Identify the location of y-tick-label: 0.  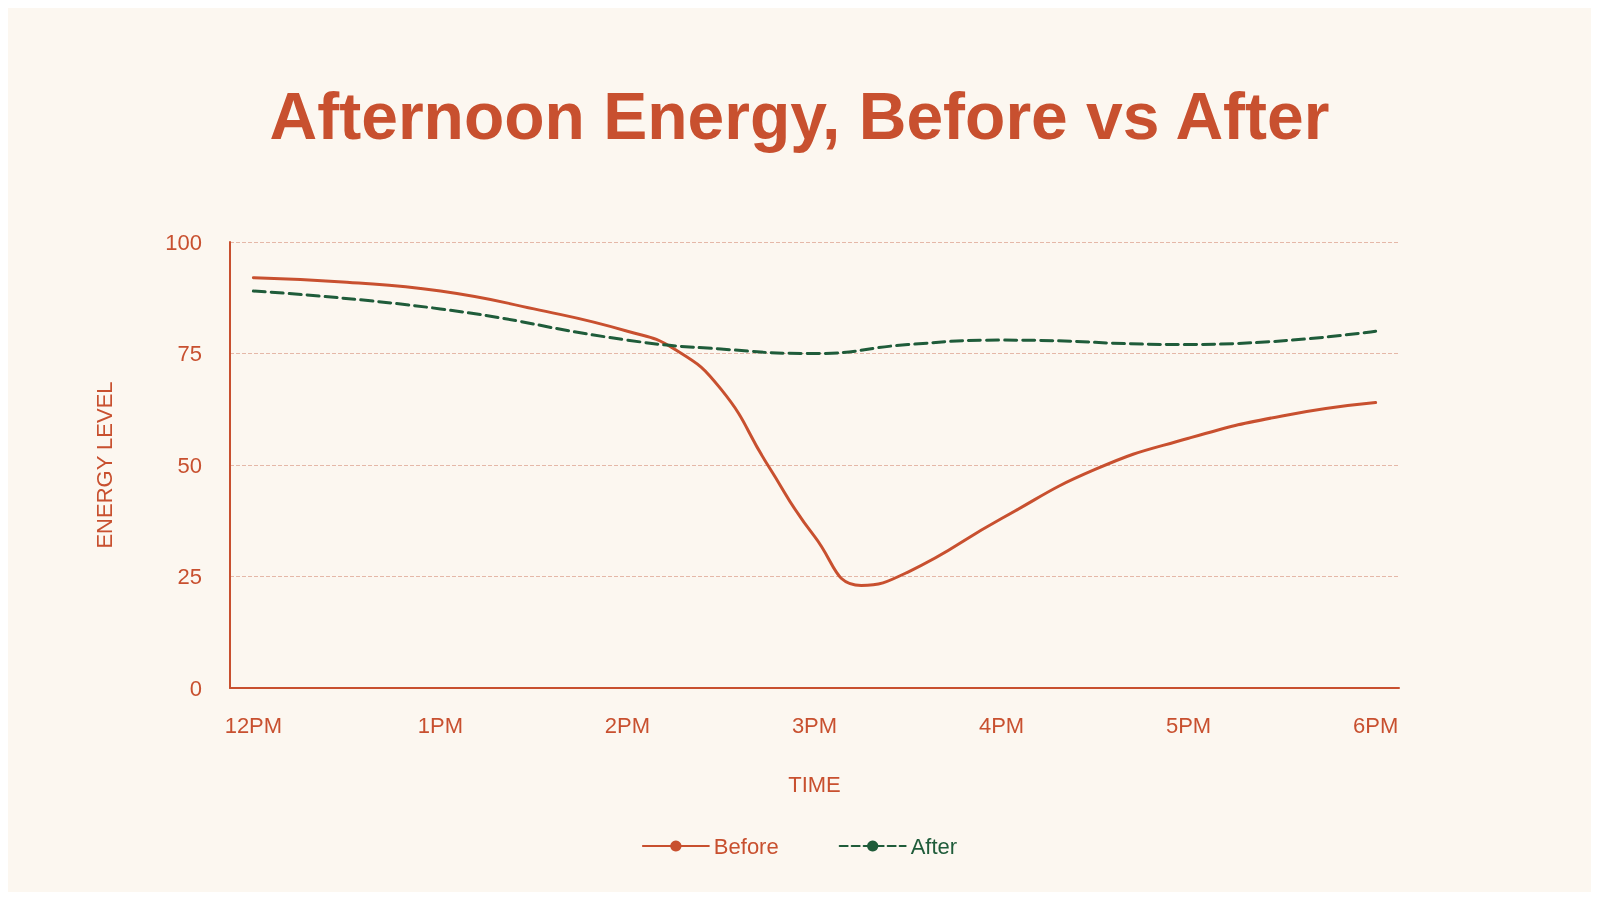
(195, 688).